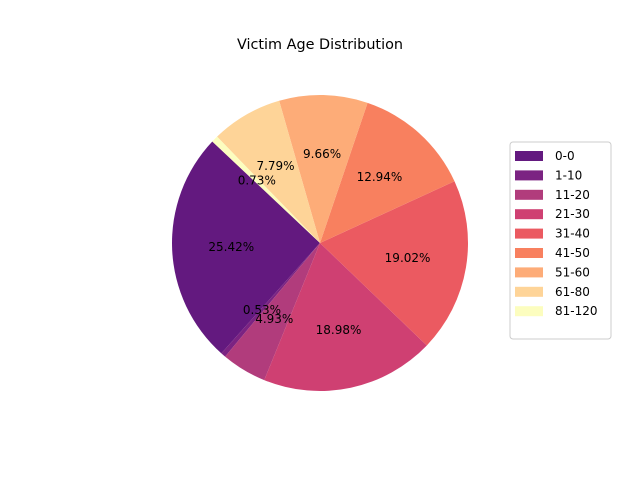 This screenshot has width=640, height=480. Describe the element at coordinates (572, 195) in the screenshot. I see `legend-label-11-20: 11-20` at that location.